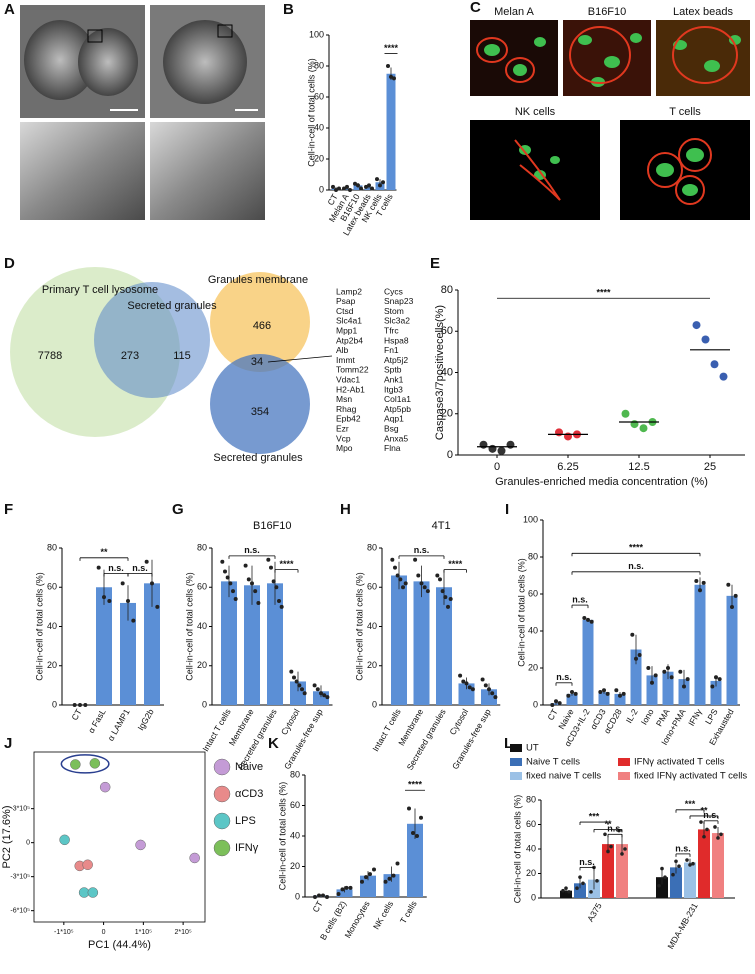 This screenshot has height=974, width=755. I want to click on panel-label: D, so click(9, 263).